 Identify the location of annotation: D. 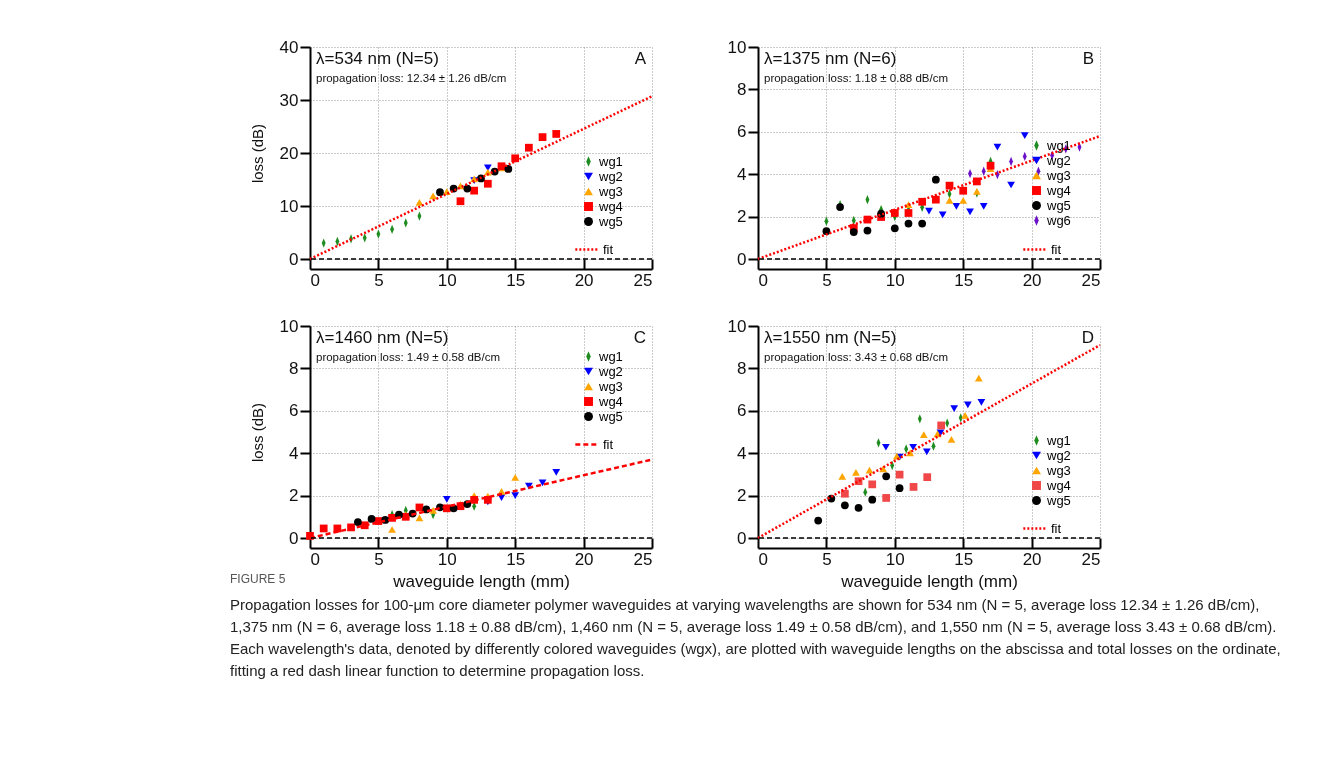
(1087, 337).